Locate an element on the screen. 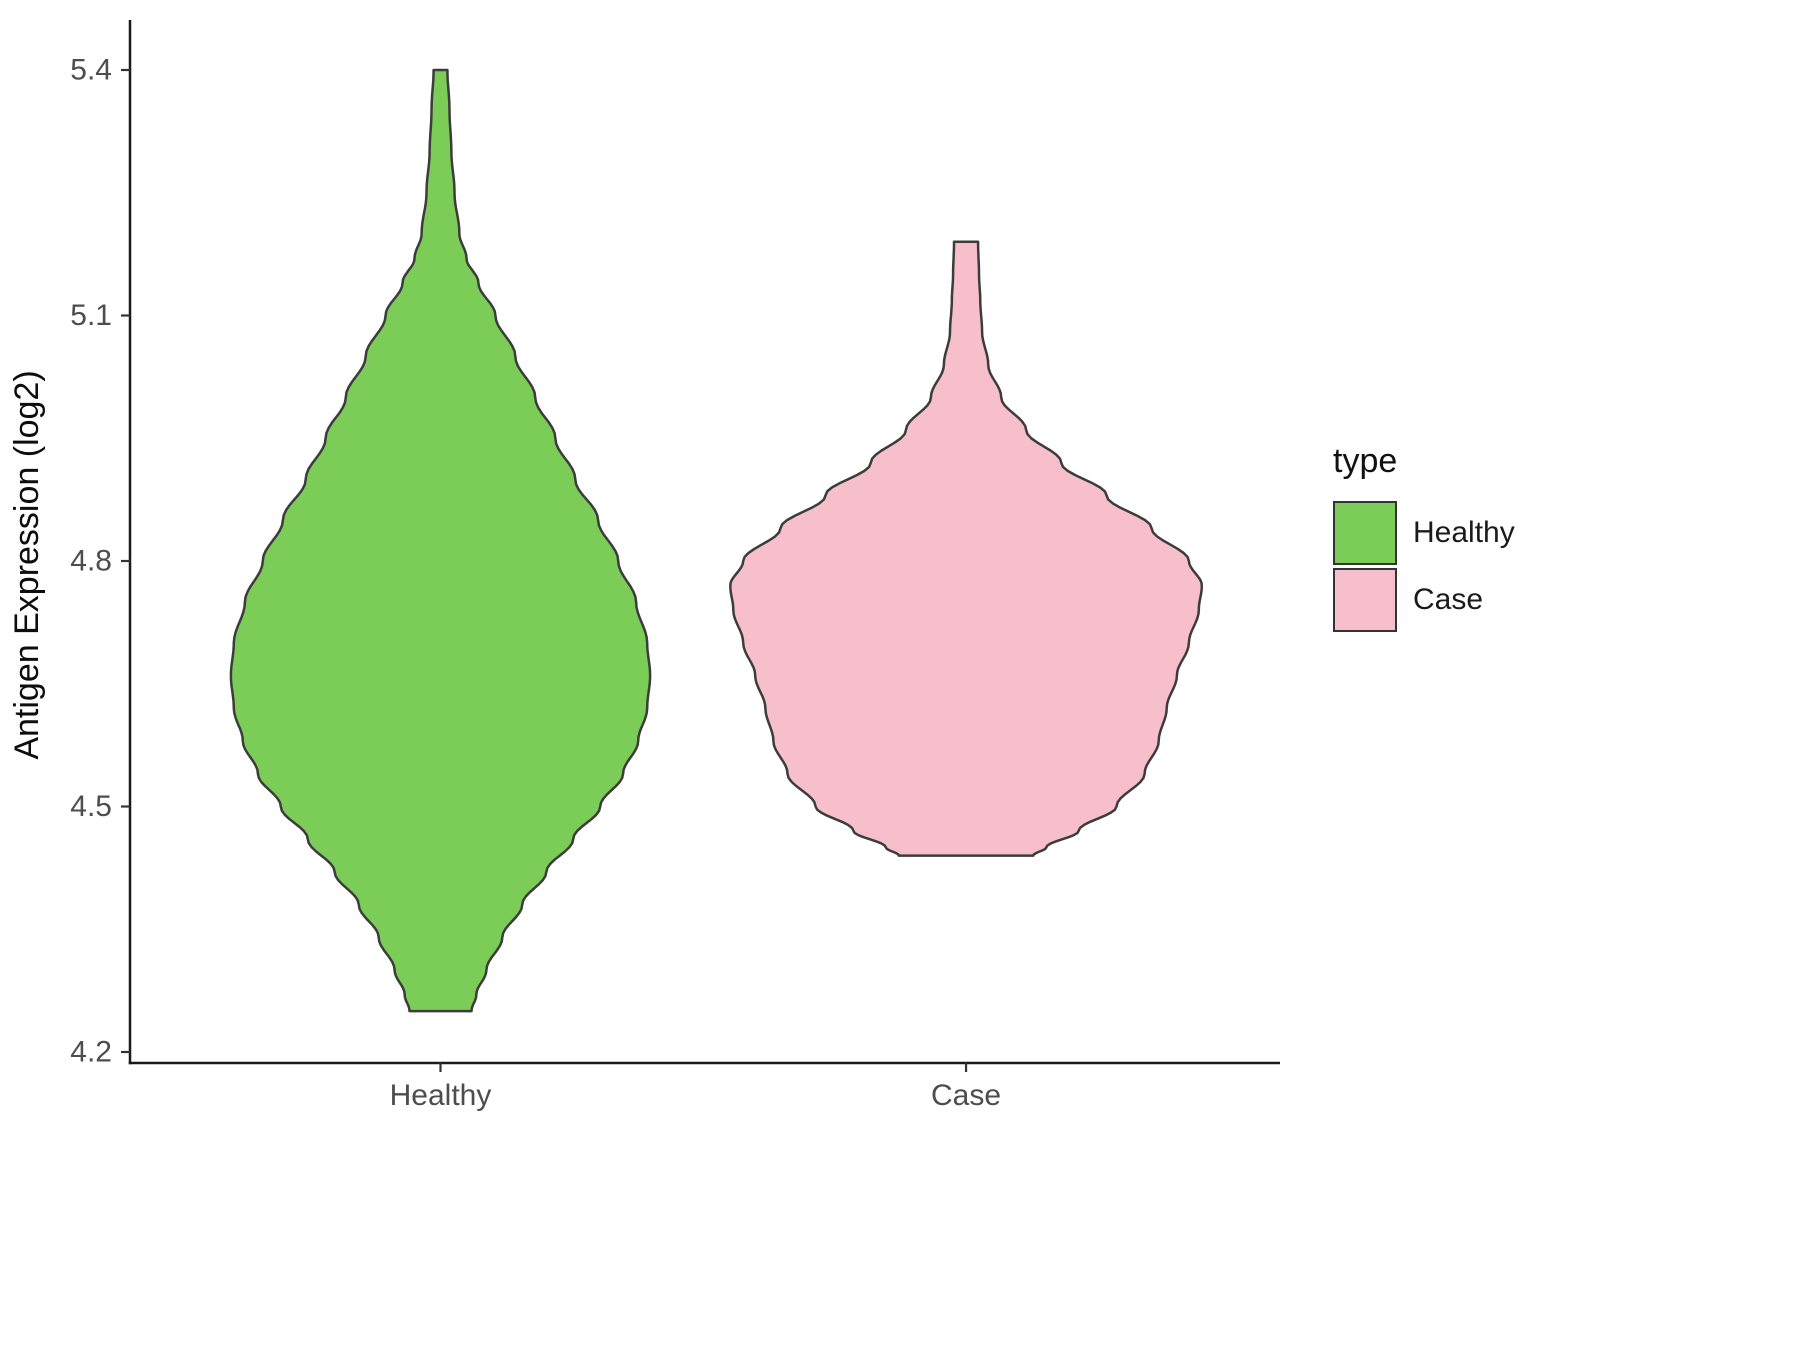 The width and height of the screenshot is (1800, 1350). legend-label-healthy: Healthy is located at coordinates (1464, 532).